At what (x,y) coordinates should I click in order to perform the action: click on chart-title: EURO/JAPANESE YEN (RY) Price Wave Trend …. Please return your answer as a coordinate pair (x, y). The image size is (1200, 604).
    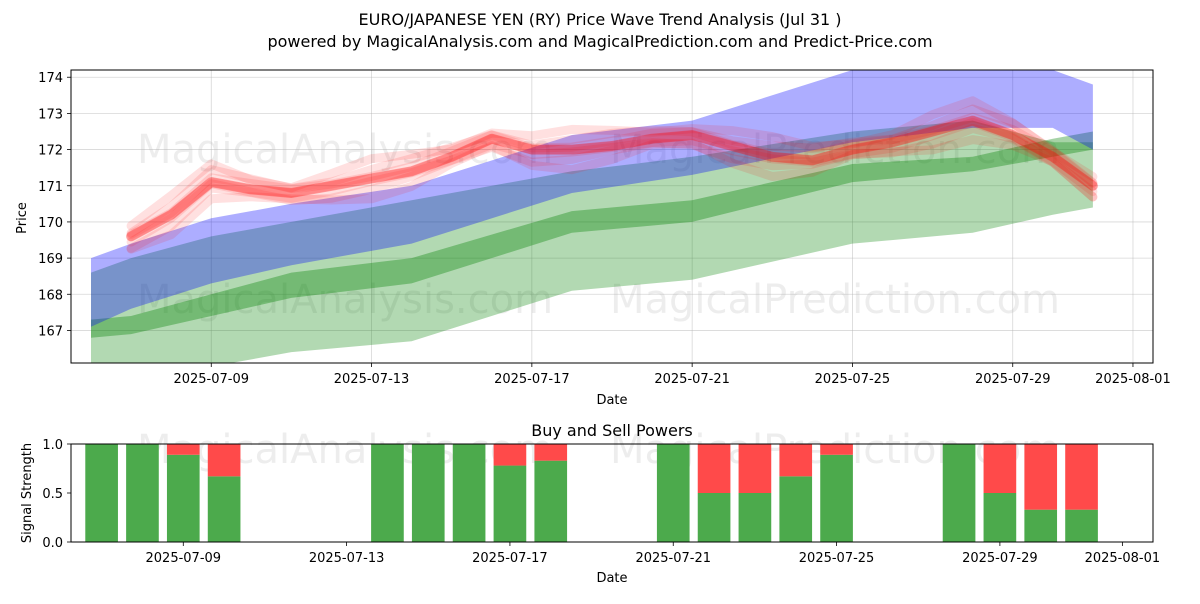
    Looking at the image, I should click on (600, 19).